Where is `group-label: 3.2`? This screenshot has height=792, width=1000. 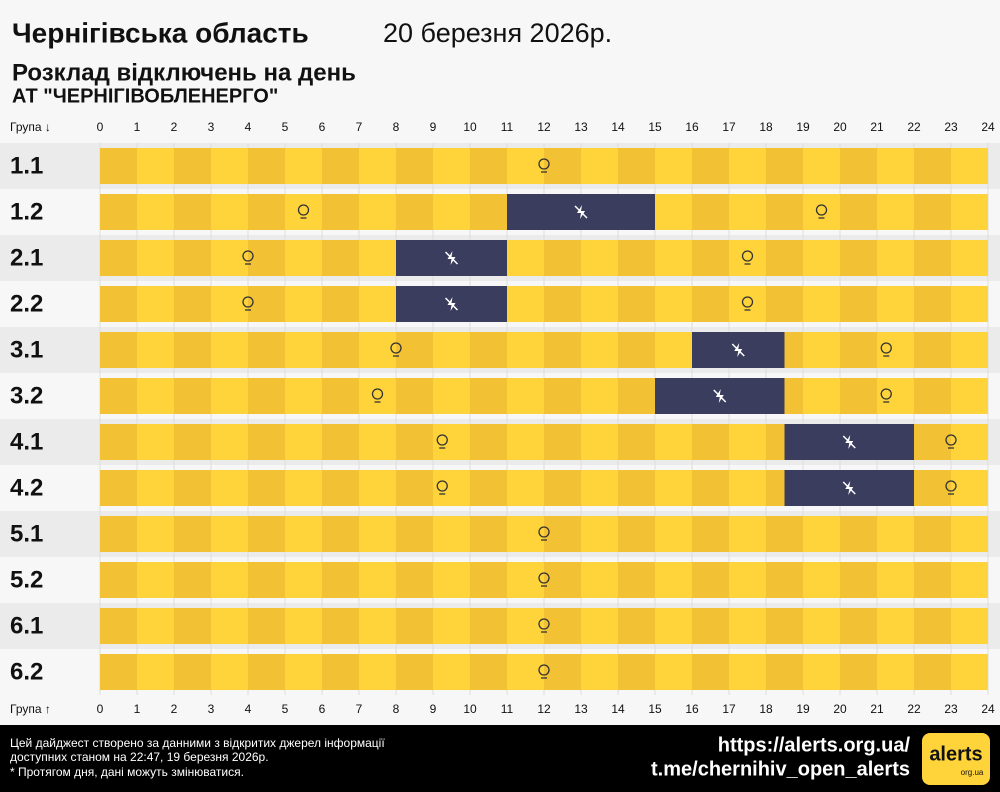 group-label: 3.2 is located at coordinates (26, 395).